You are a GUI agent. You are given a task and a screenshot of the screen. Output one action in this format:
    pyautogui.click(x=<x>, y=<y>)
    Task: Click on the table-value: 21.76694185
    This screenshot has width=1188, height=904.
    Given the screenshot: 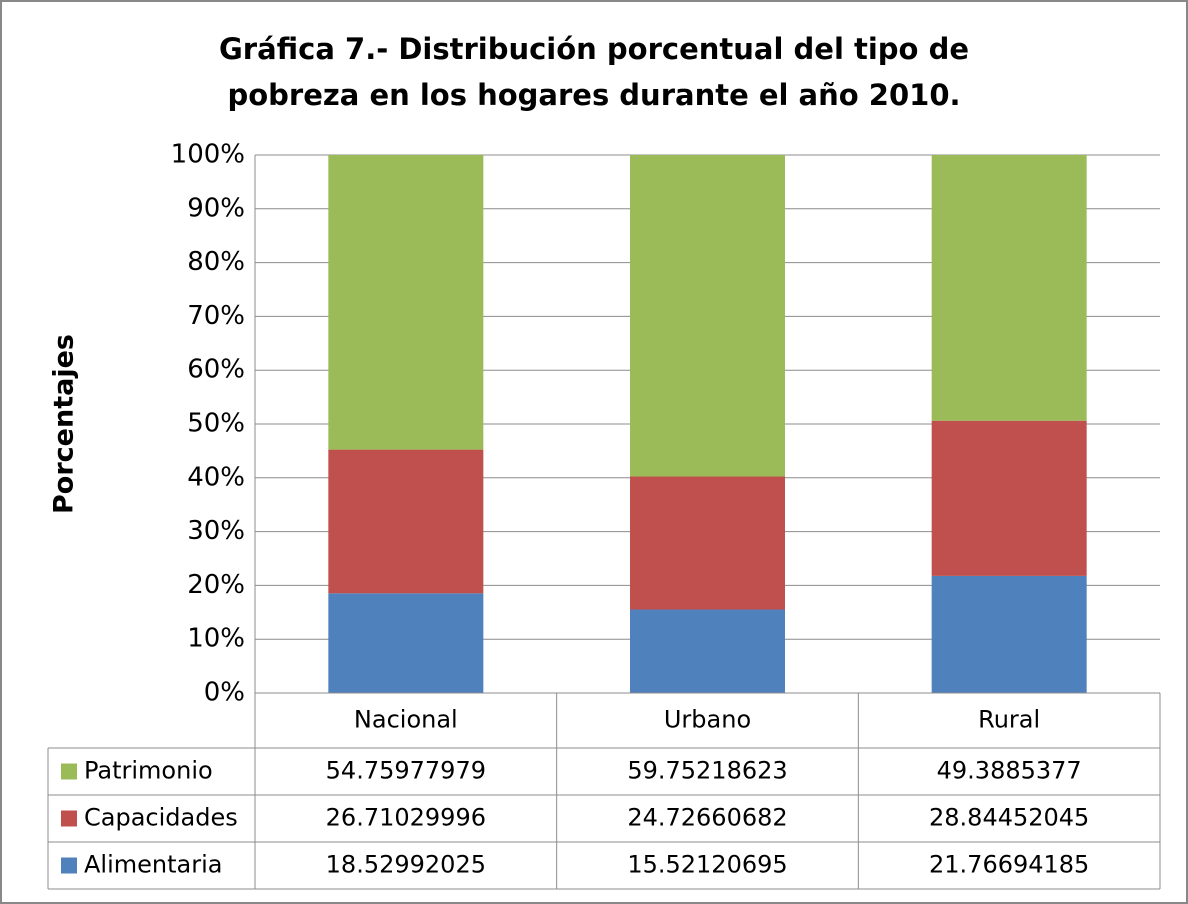 What is the action you would take?
    pyautogui.click(x=1009, y=865)
    